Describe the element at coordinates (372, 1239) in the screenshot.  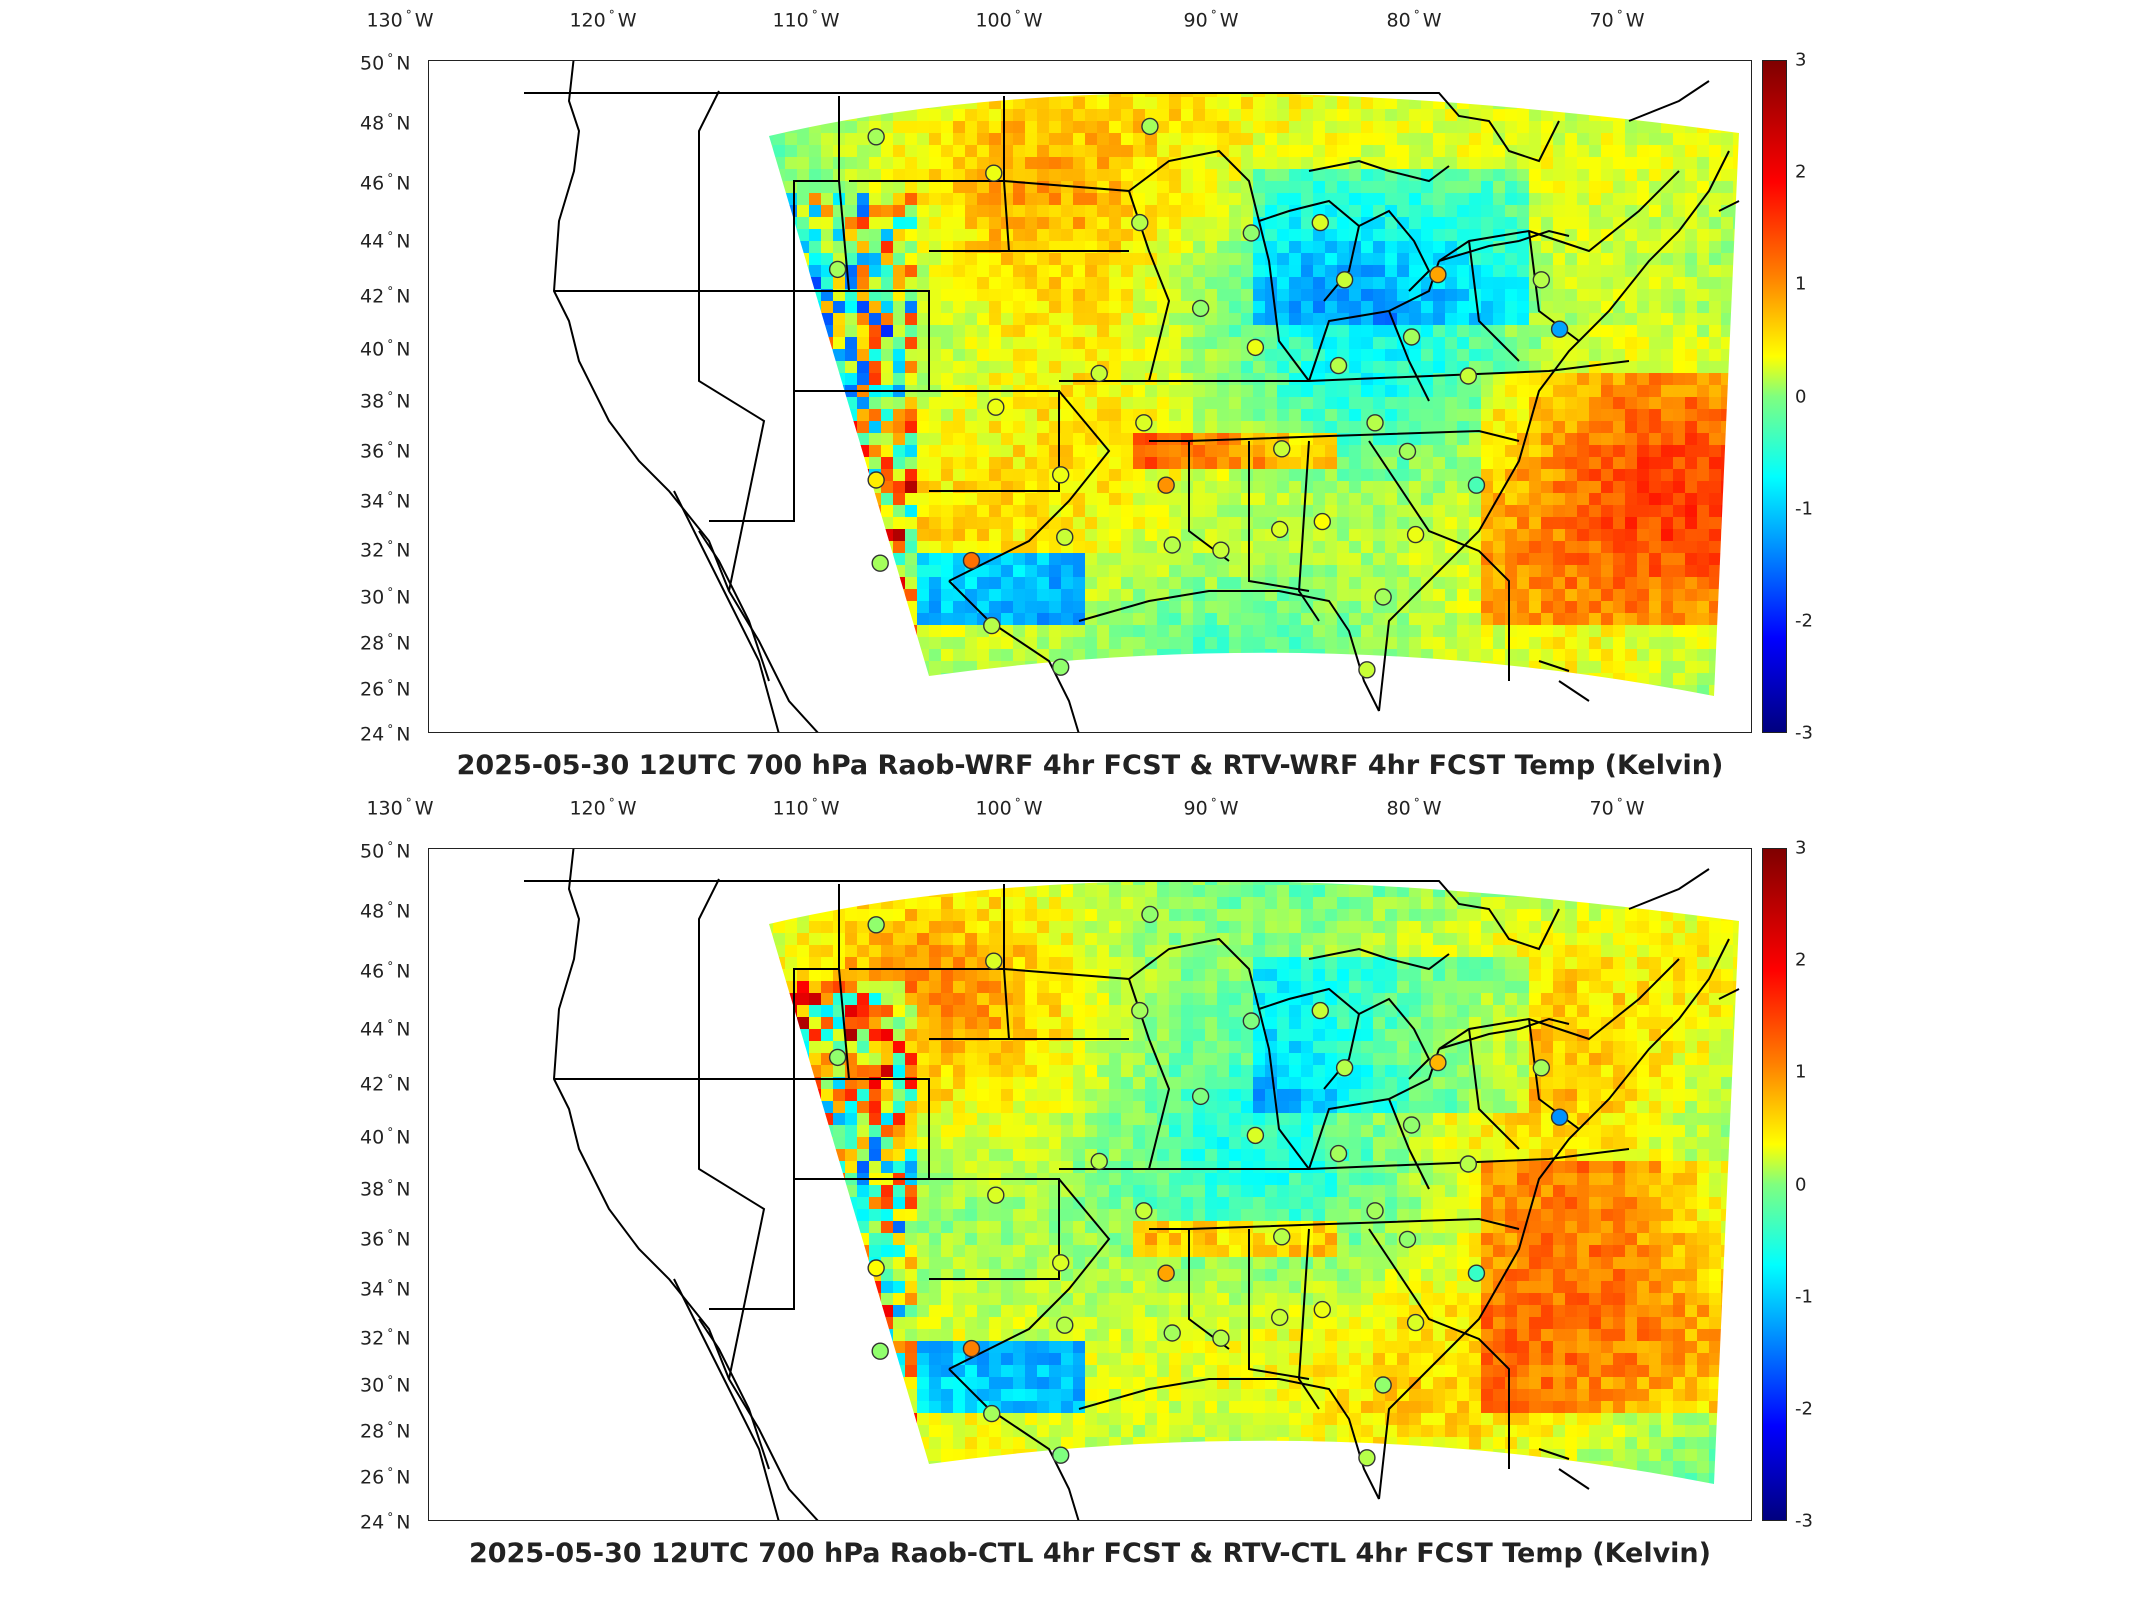
I see `latitude-value: 36` at that location.